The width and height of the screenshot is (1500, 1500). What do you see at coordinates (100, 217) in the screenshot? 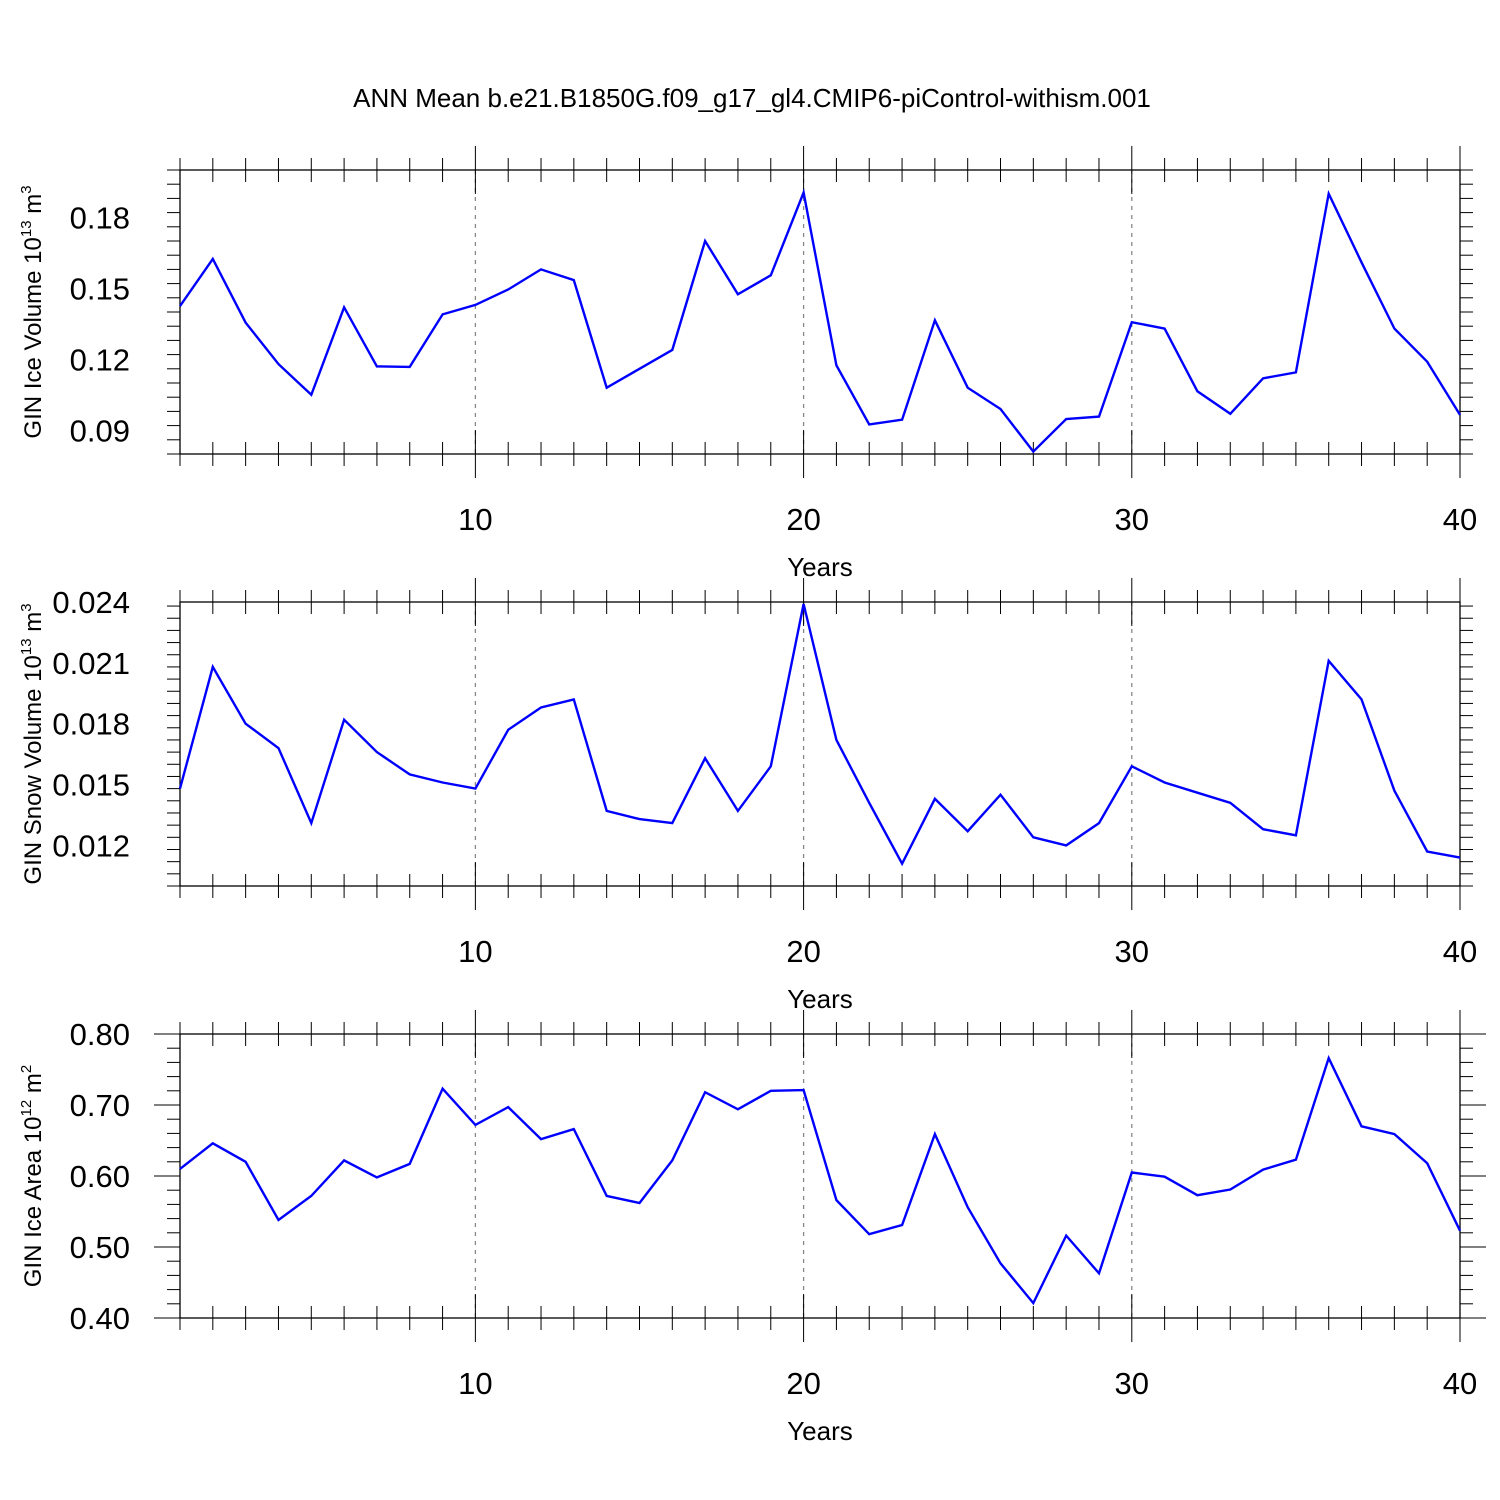
I see `y-tick-label: 0.18` at bounding box center [100, 217].